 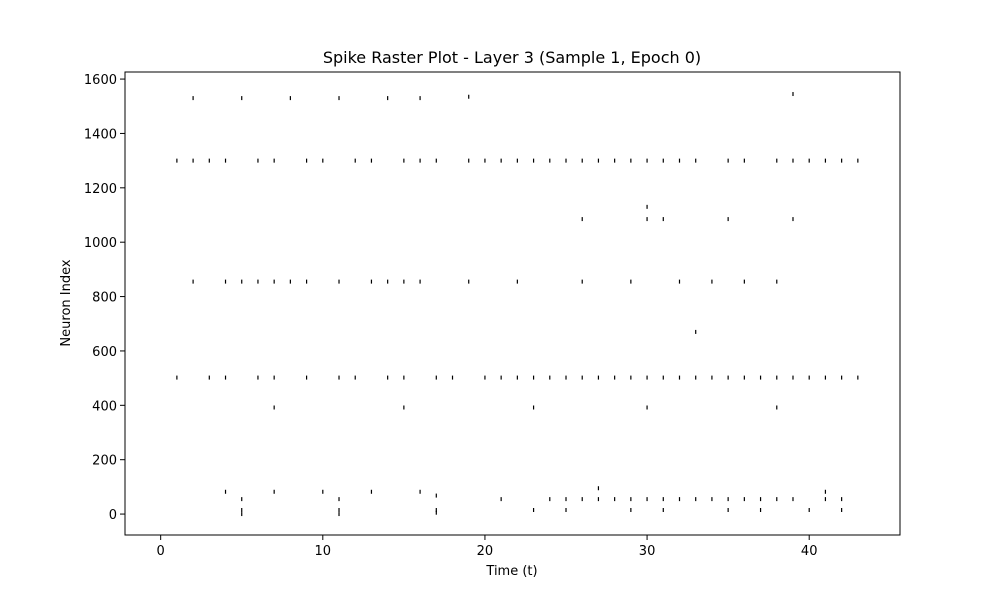 What do you see at coordinates (100, 80) in the screenshot?
I see `y-tick-label: 1600` at bounding box center [100, 80].